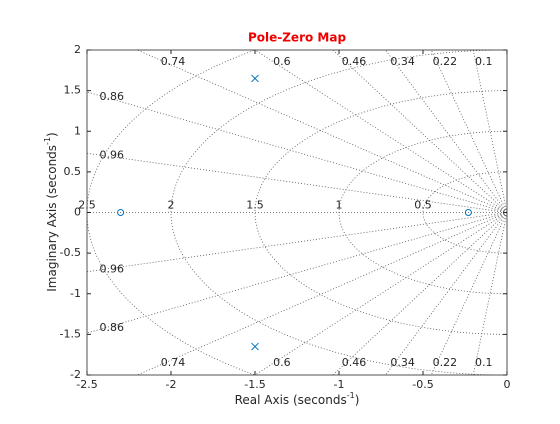 Image resolution: width=560 pixels, height=424 pixels. I want to click on x-tick-label: 0, so click(507, 384).